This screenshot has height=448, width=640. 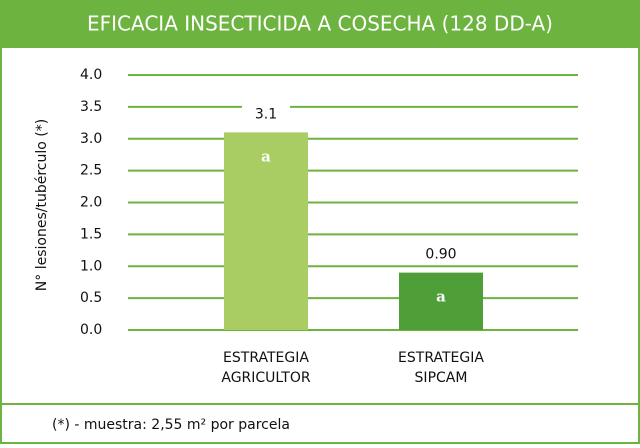 What do you see at coordinates (42, 205) in the screenshot?
I see `y-axis-label: N° lesiones/tubérculo (*)` at bounding box center [42, 205].